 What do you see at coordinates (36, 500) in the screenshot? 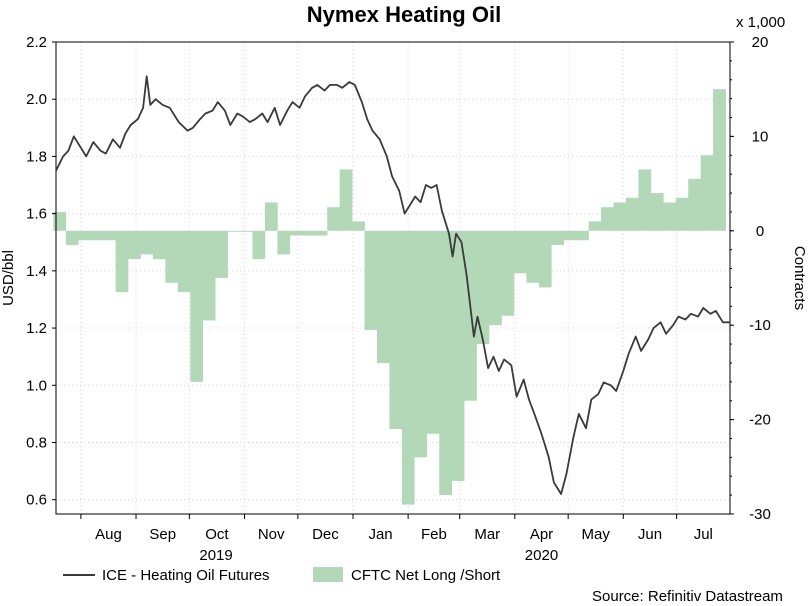
I see `left-tick-label: 0.6` at bounding box center [36, 500].